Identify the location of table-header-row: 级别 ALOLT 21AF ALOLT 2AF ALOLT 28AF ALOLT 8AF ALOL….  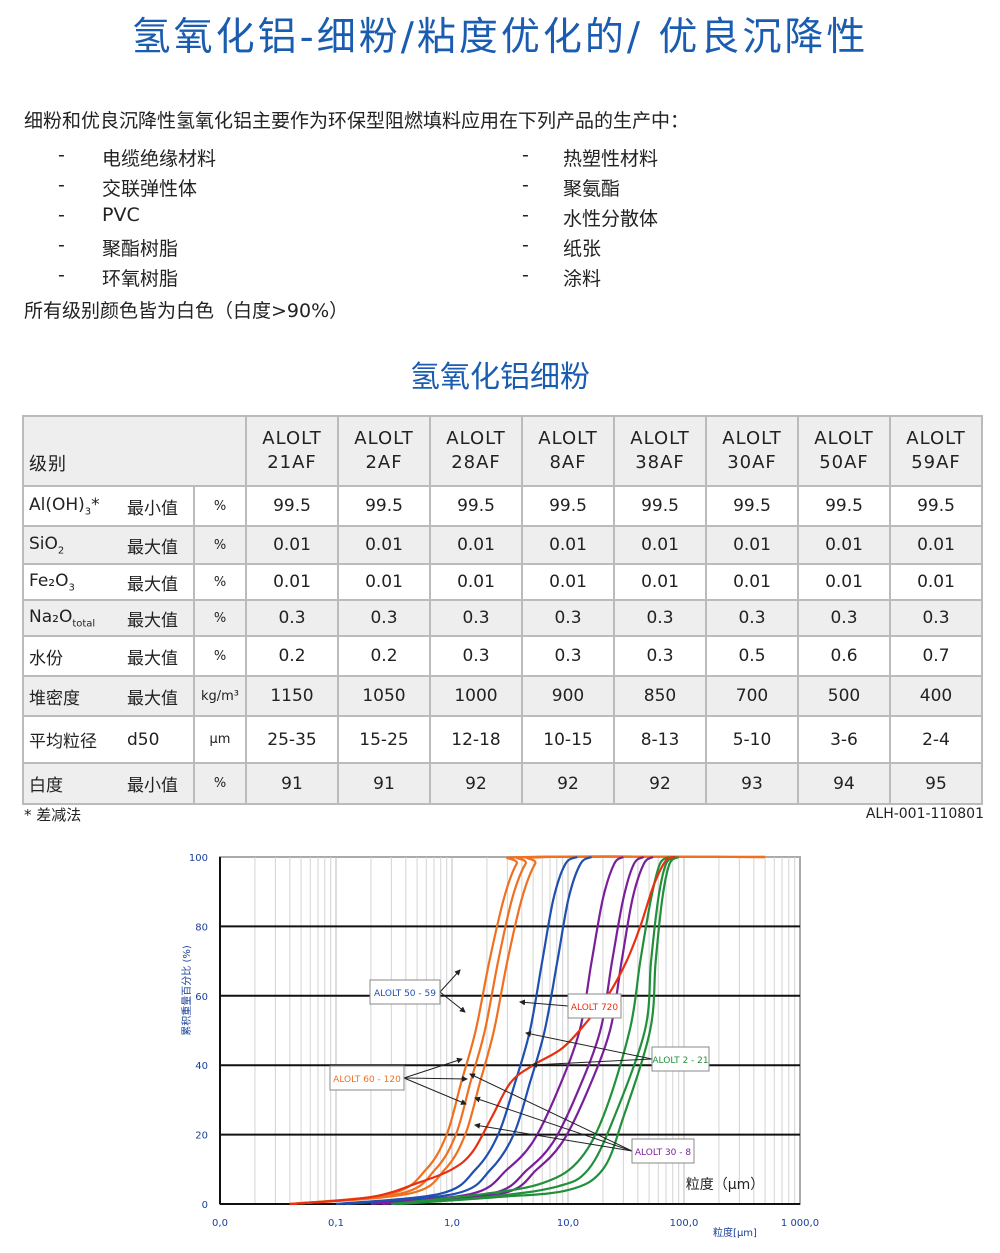
(502, 451).